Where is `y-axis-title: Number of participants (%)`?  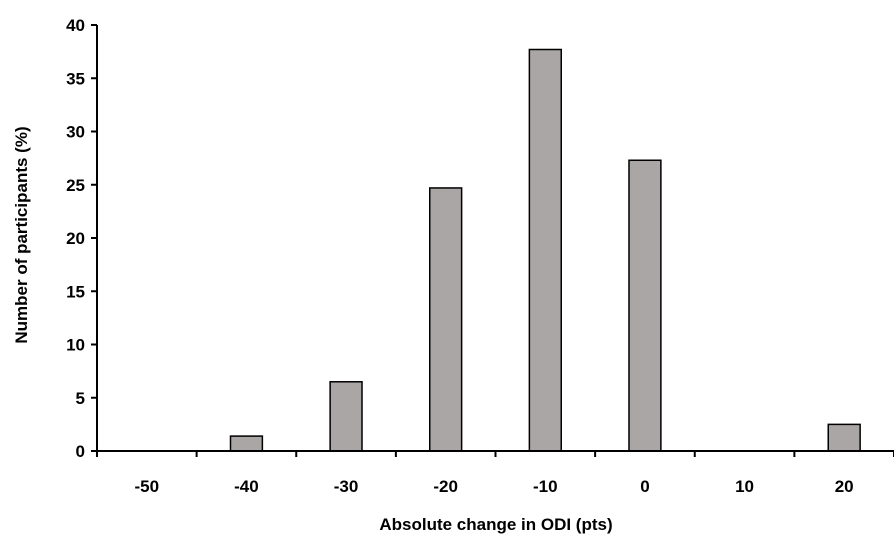
y-axis-title: Number of participants (%) is located at coordinates (21, 234).